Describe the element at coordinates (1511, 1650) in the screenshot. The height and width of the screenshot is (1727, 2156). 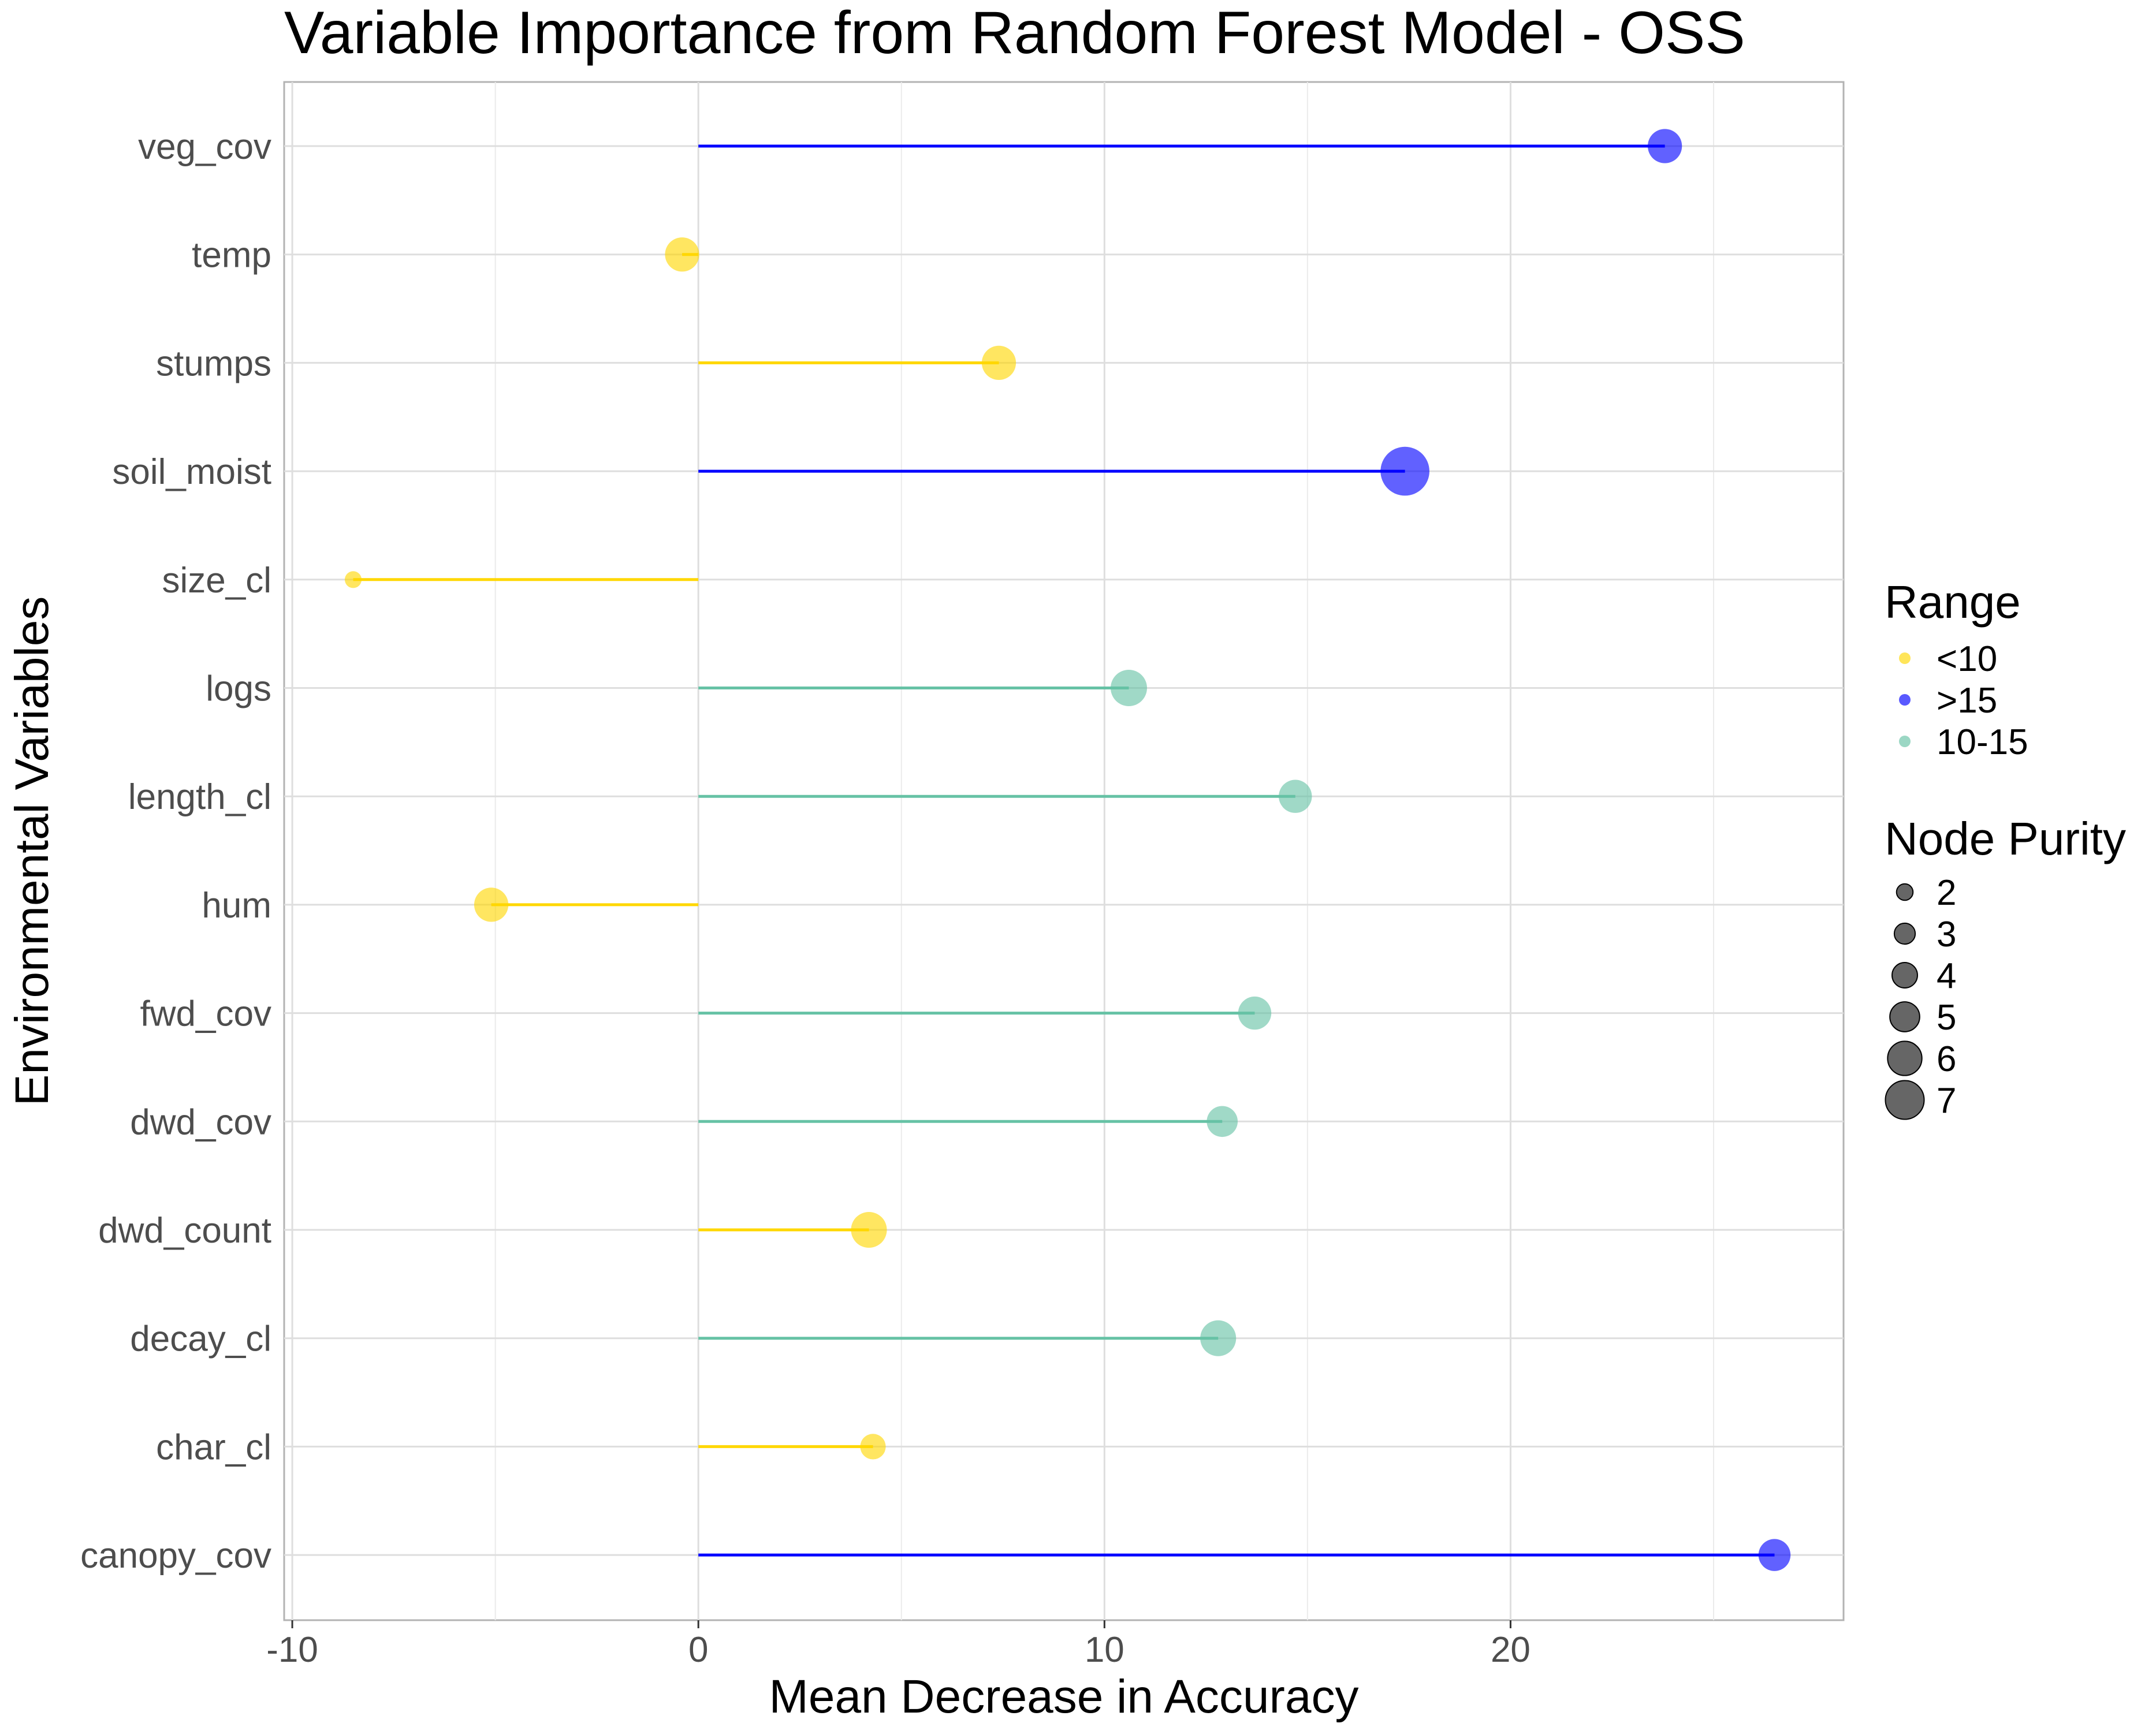
I see `x-tick-label: 20` at that location.